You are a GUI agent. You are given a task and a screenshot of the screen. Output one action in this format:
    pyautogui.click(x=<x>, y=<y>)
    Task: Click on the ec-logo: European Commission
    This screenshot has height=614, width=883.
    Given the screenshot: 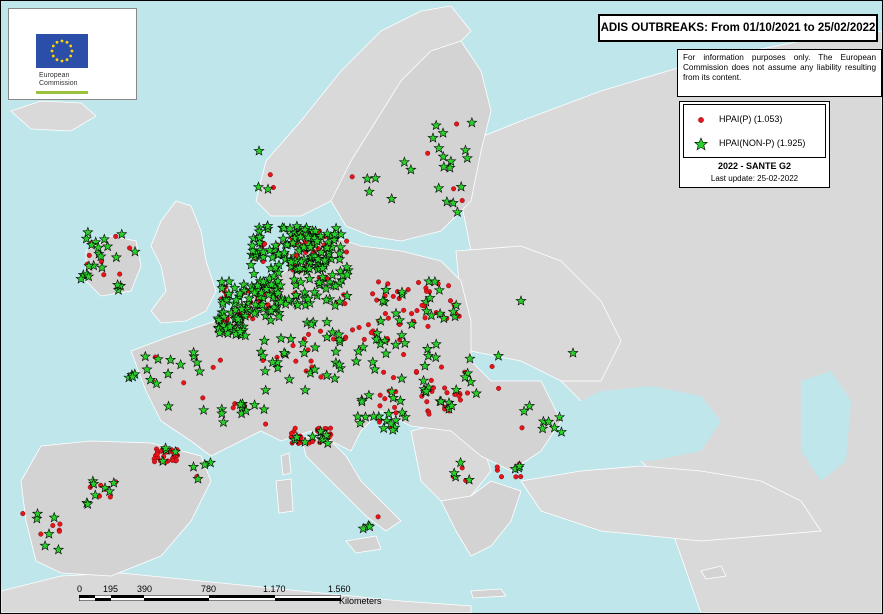 What is the action you would take?
    pyautogui.click(x=72, y=54)
    